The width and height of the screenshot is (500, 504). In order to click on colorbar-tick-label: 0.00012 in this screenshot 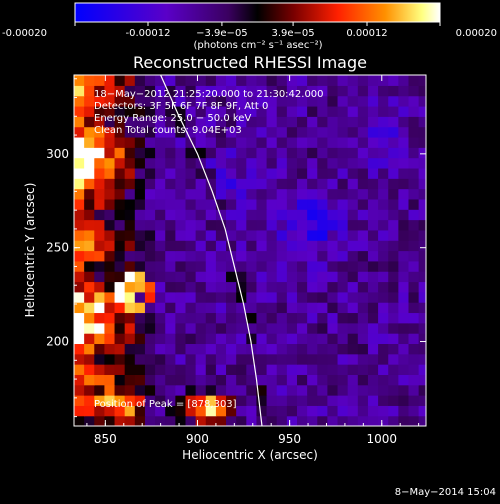, I will do `click(366, 33)`.